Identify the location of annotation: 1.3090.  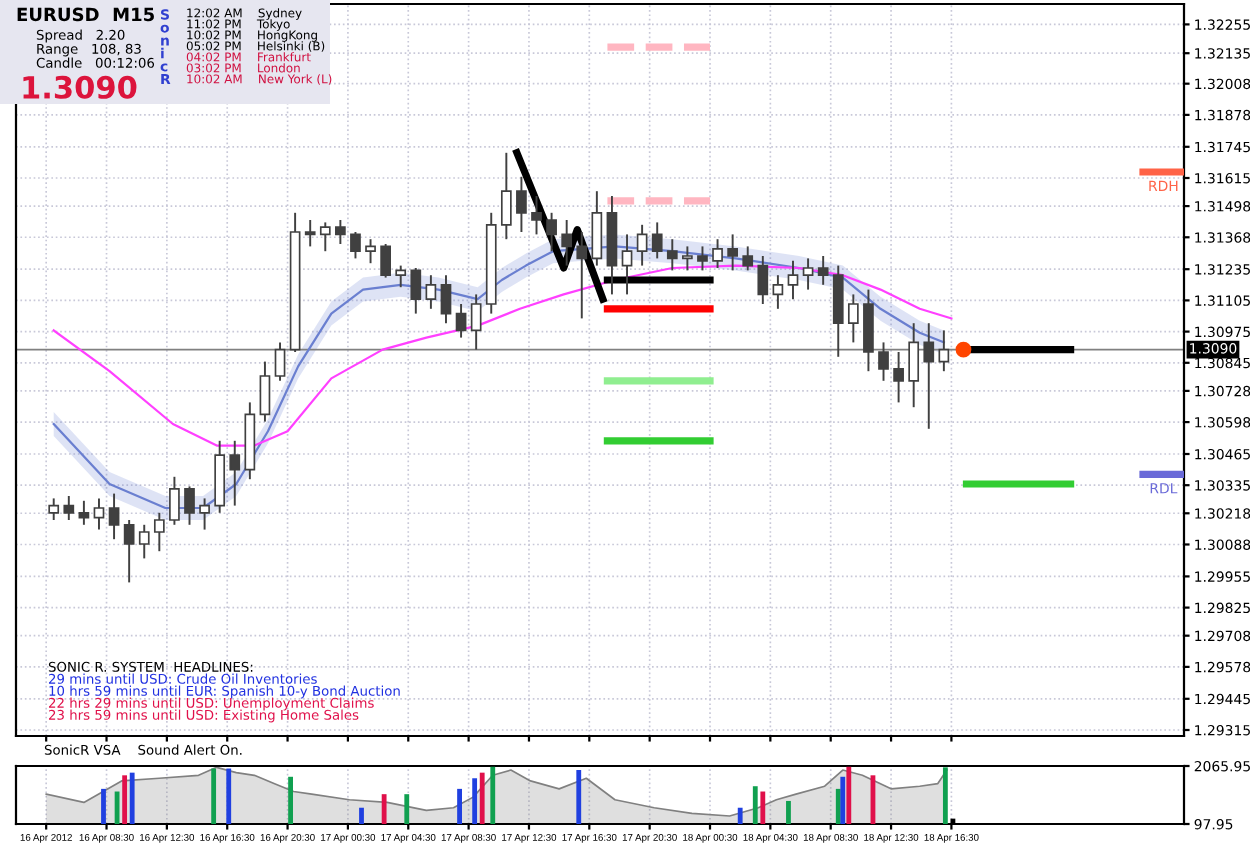
(80, 87).